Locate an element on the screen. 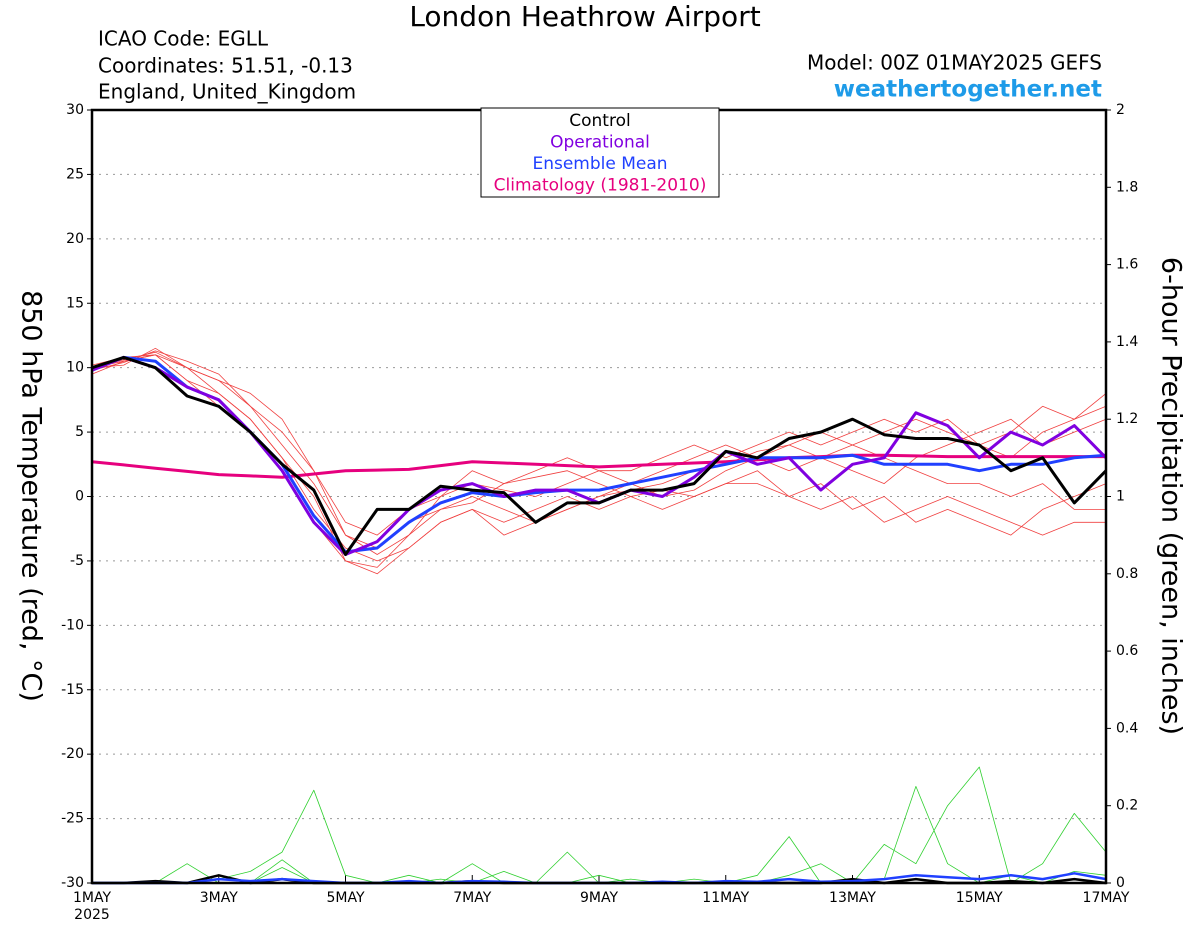 The width and height of the screenshot is (1200, 927). y-tick-label: 15 is located at coordinates (75, 303).